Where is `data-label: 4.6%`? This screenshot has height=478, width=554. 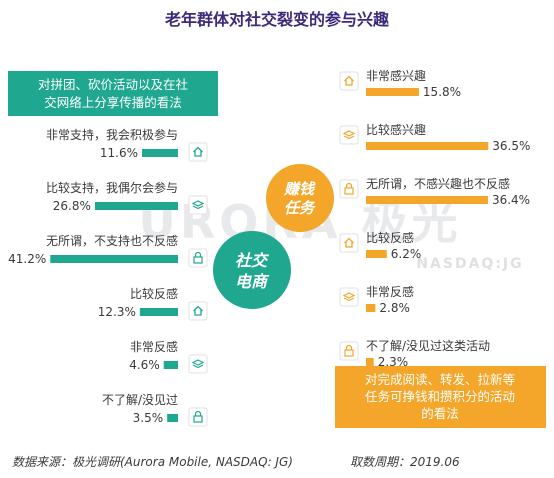 data-label: 4.6% is located at coordinates (144, 365).